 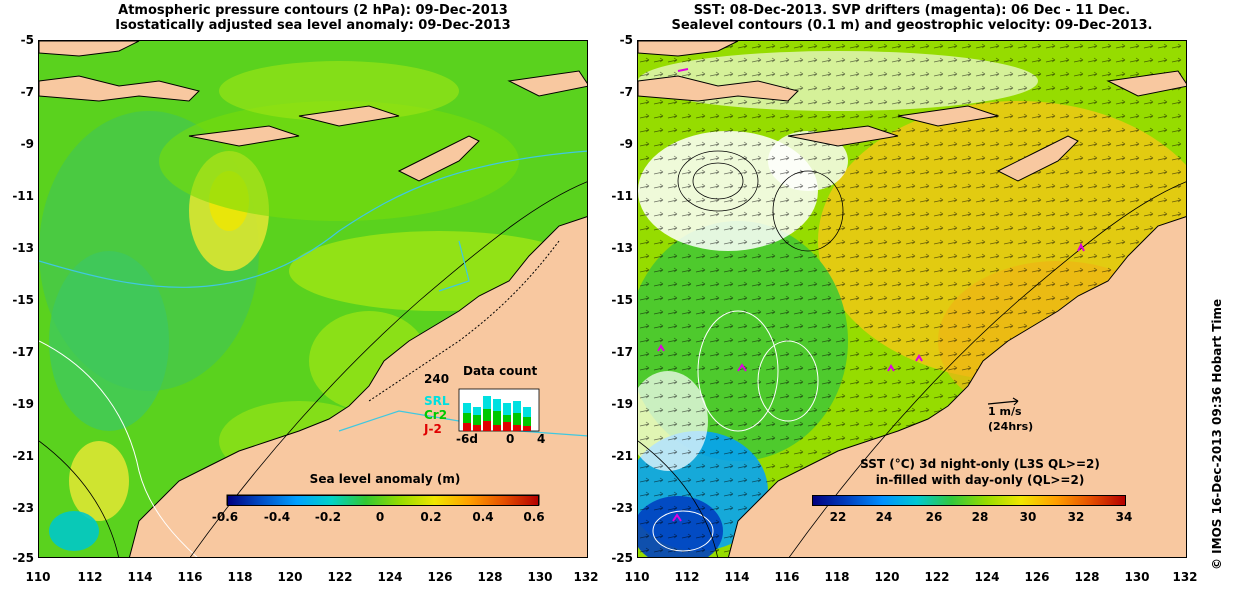 What do you see at coordinates (541, 439) in the screenshot?
I see `inset-xtick: 4` at bounding box center [541, 439].